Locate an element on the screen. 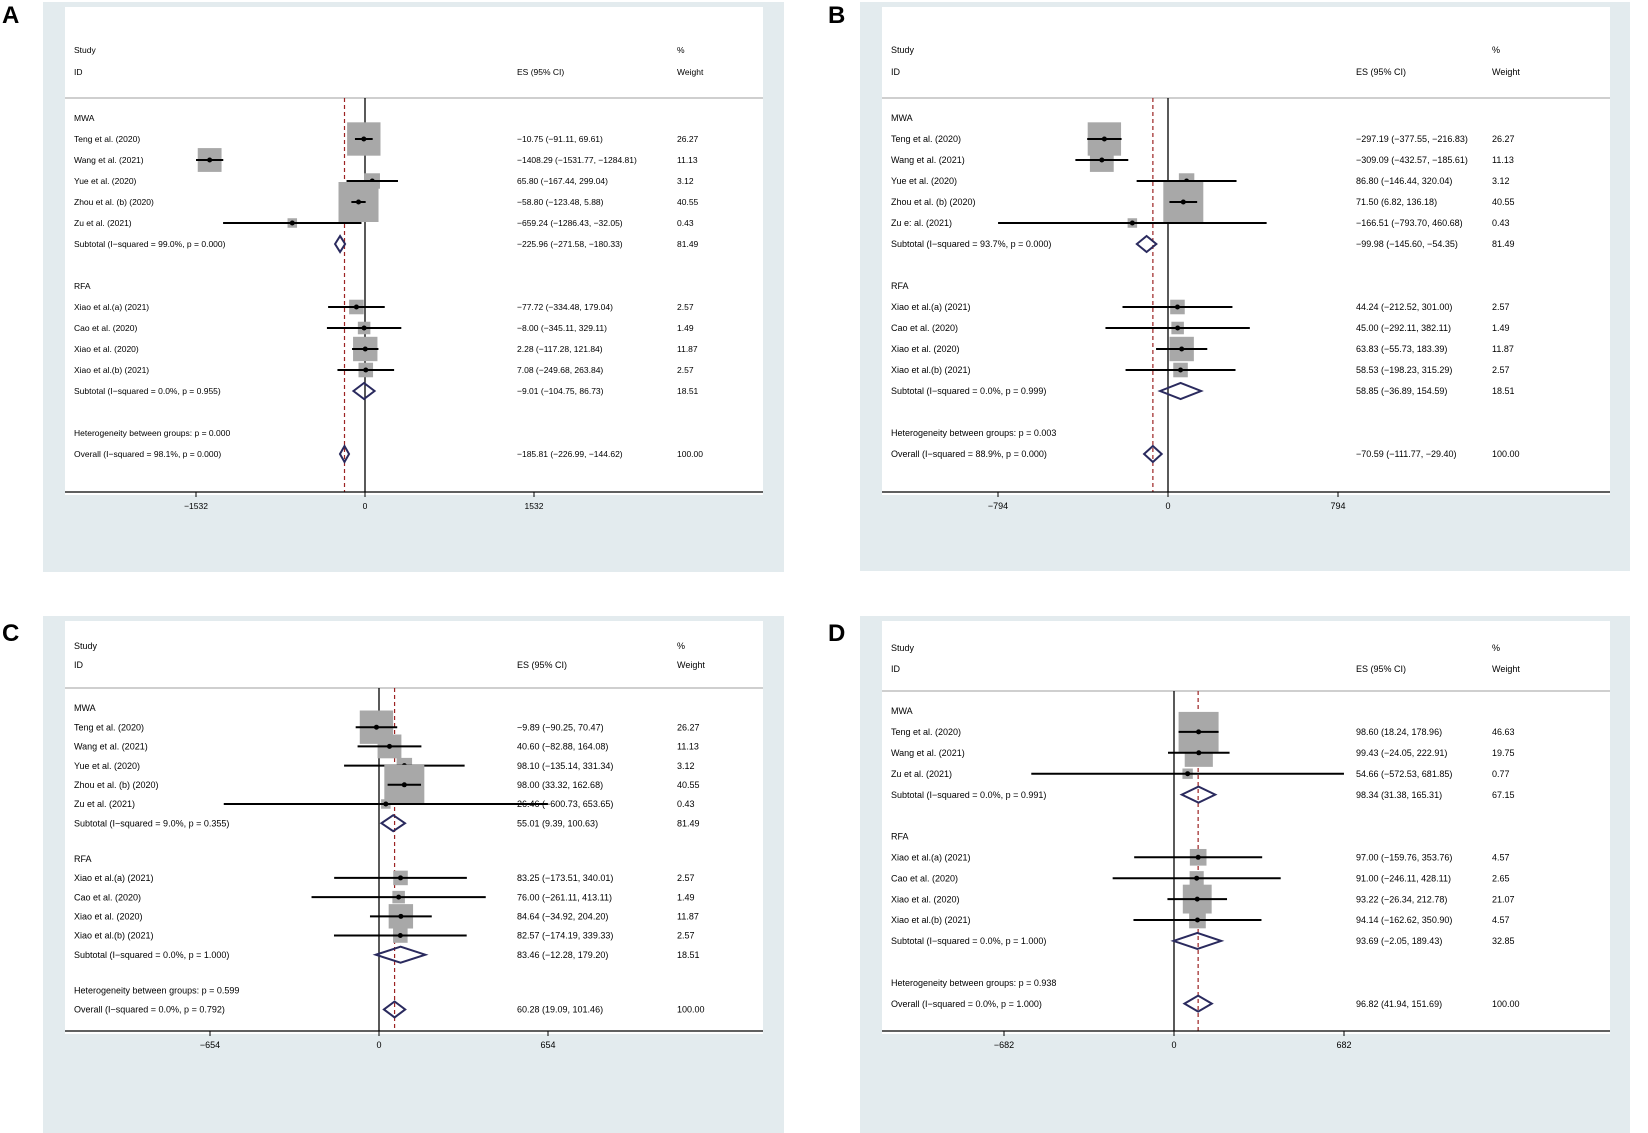  subtotal-weight-text: 18.51 is located at coordinates (688, 391).